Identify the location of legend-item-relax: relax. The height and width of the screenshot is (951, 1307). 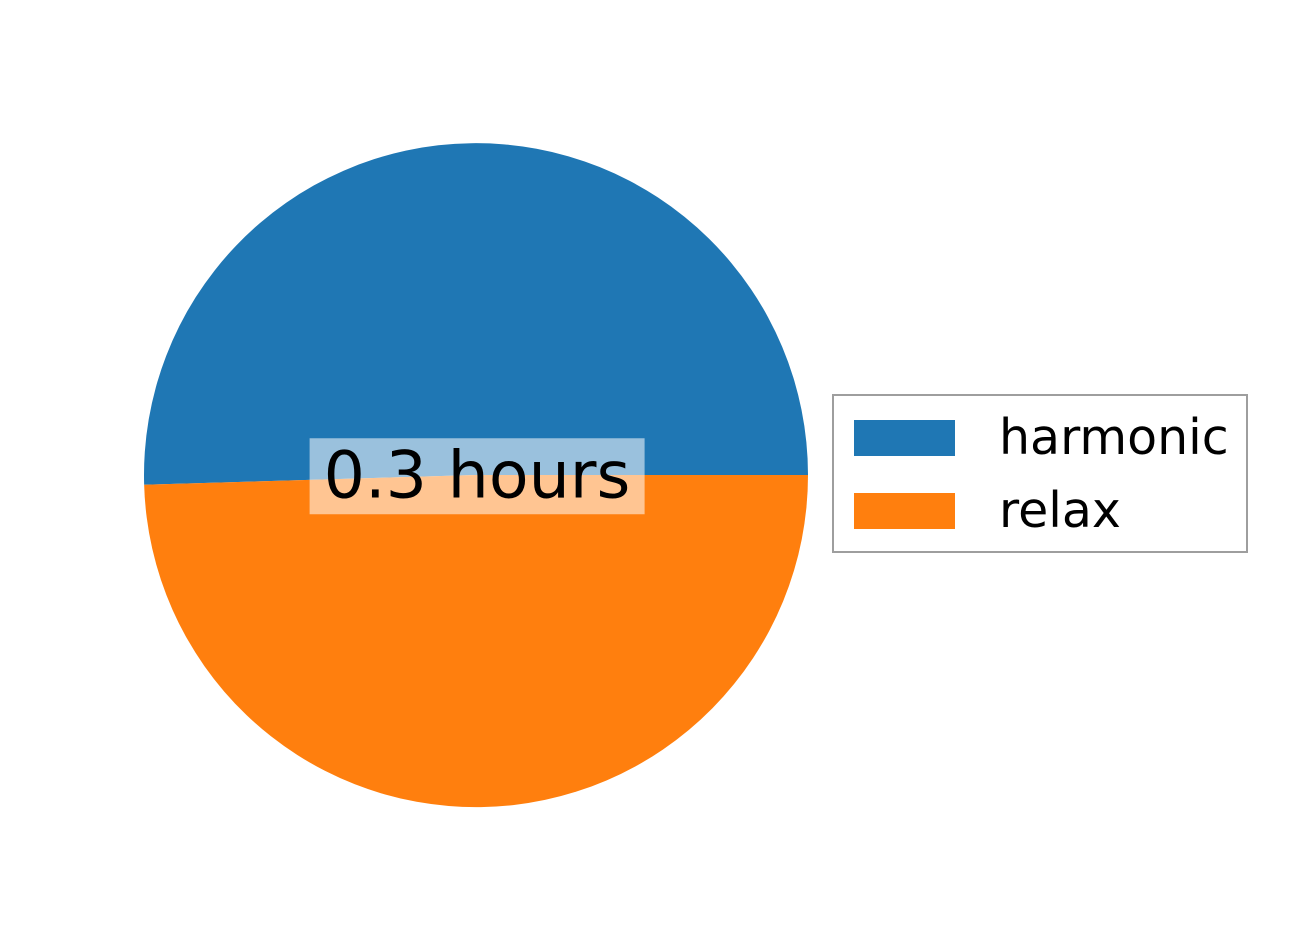
(1040, 510).